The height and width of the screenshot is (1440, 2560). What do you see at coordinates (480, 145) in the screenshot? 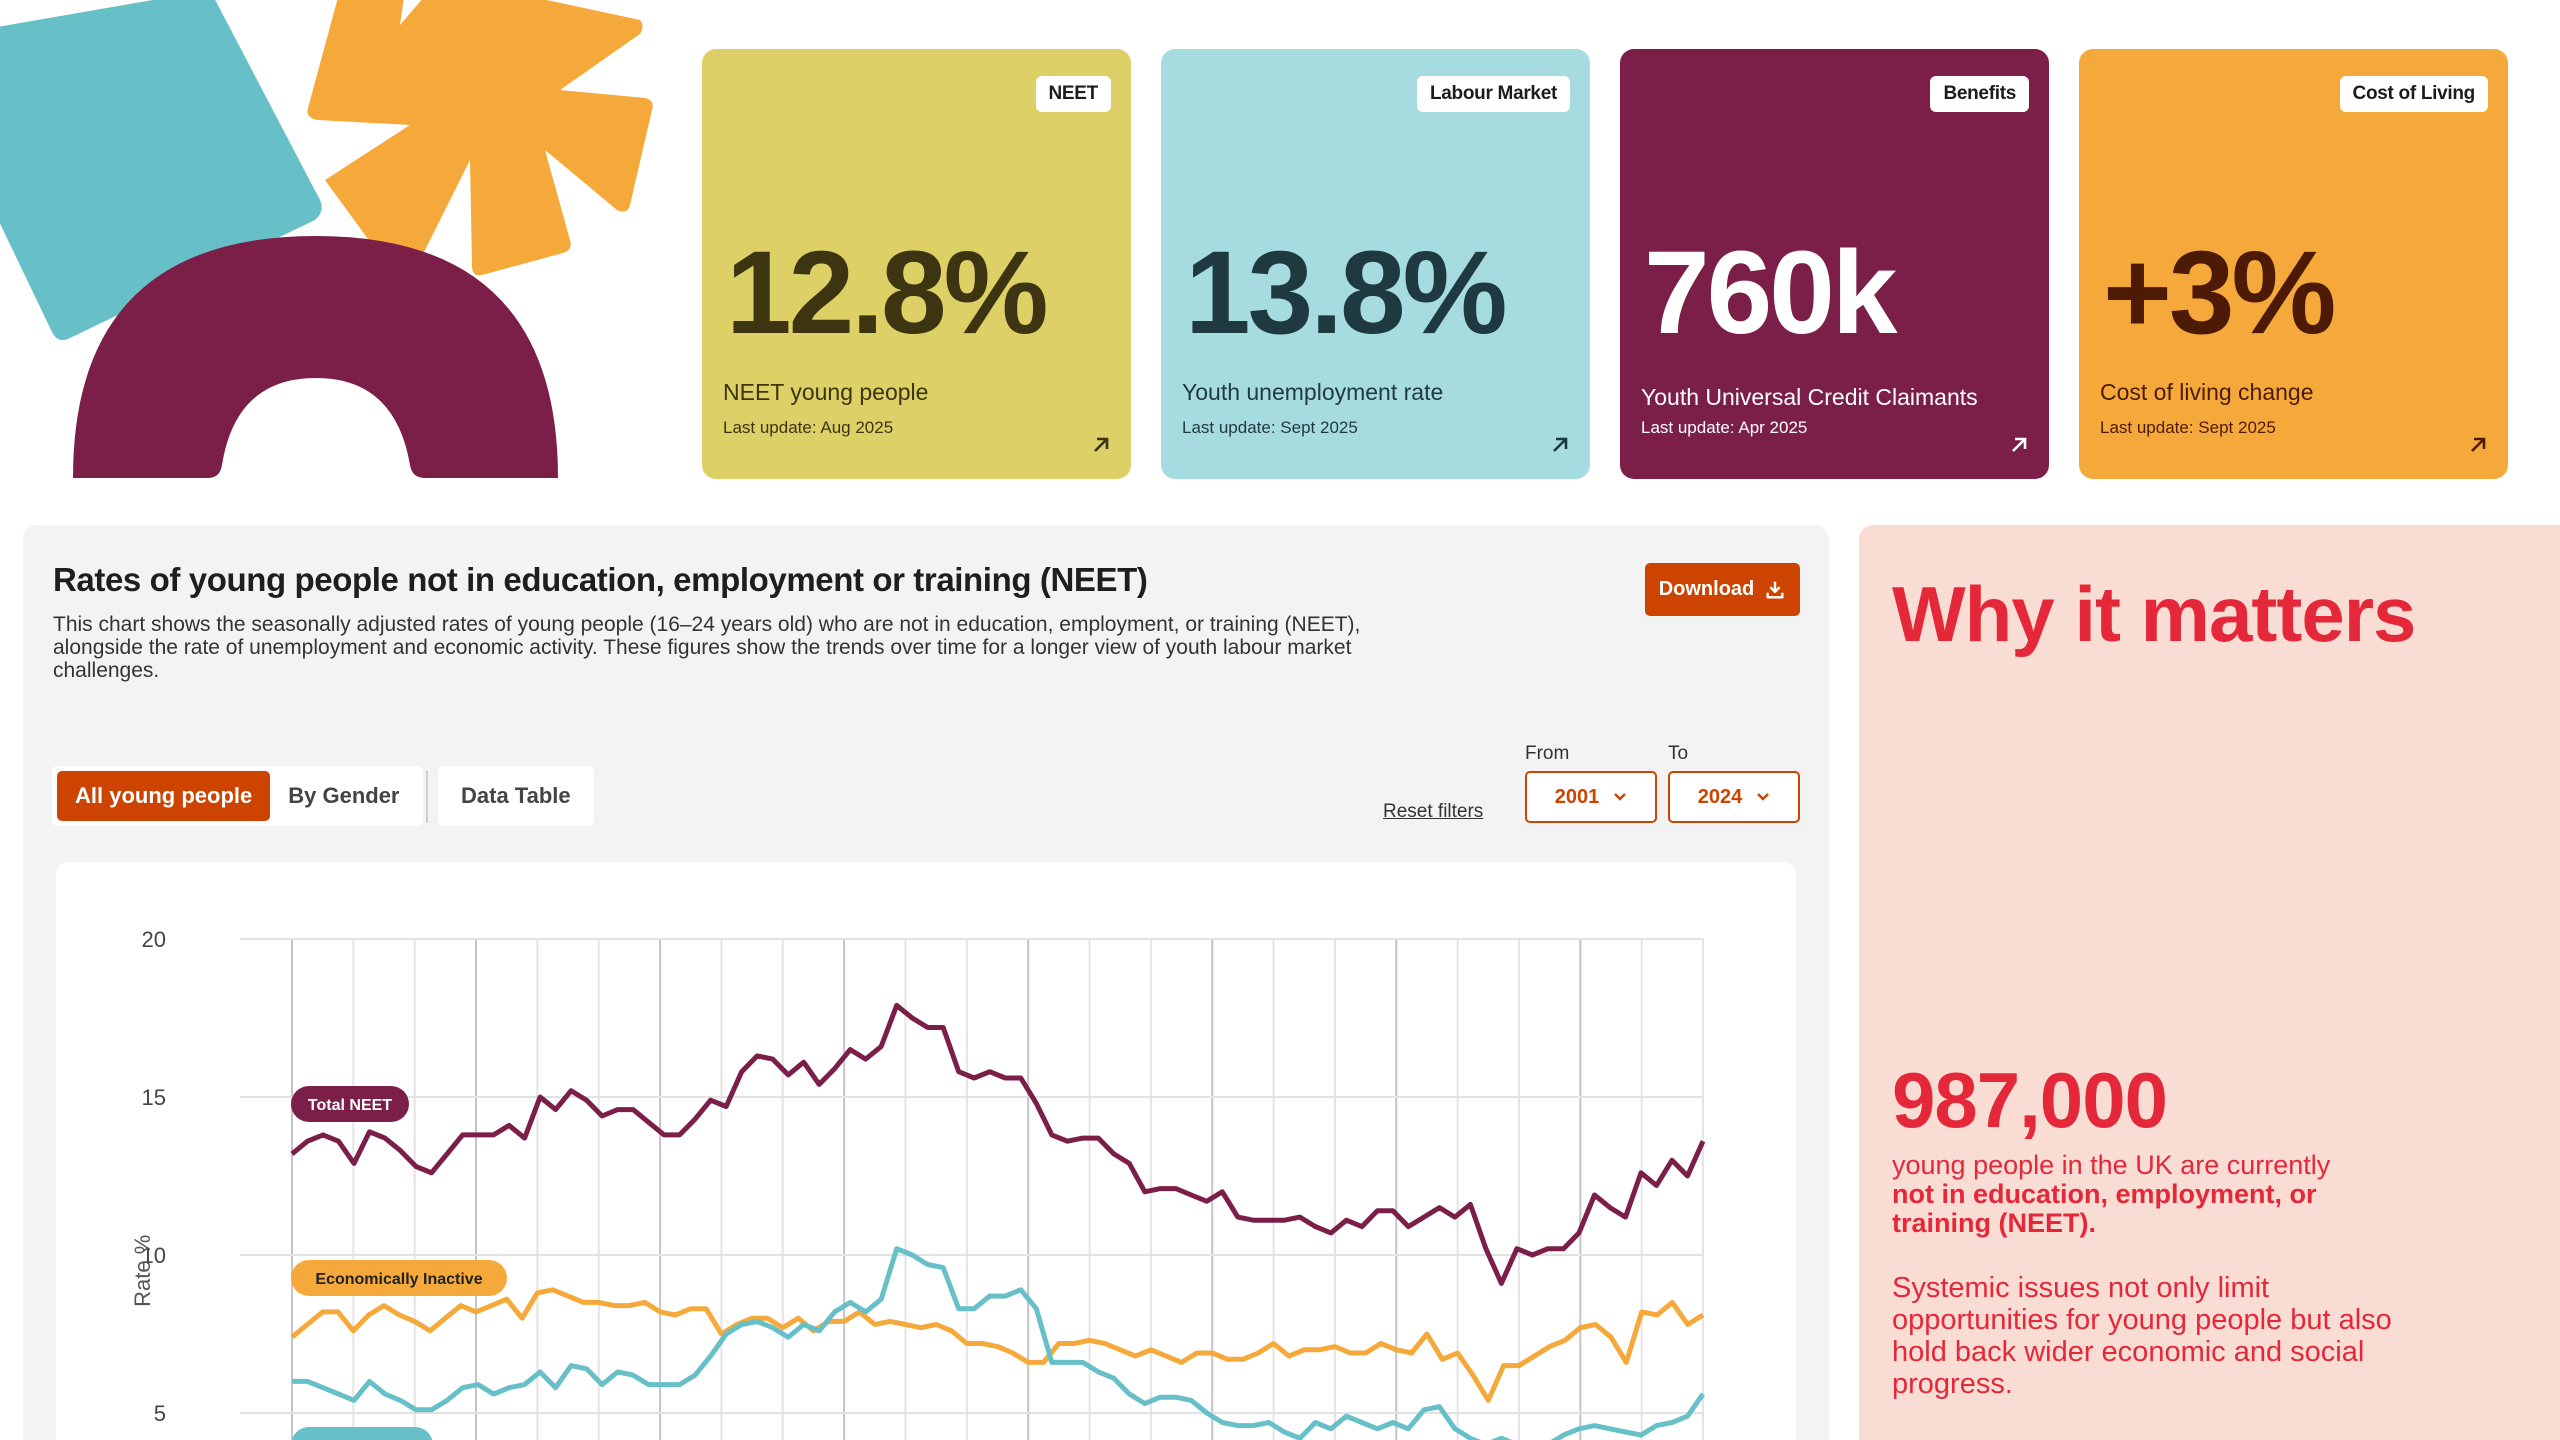
I see `orange-asterisk-shape` at bounding box center [480, 145].